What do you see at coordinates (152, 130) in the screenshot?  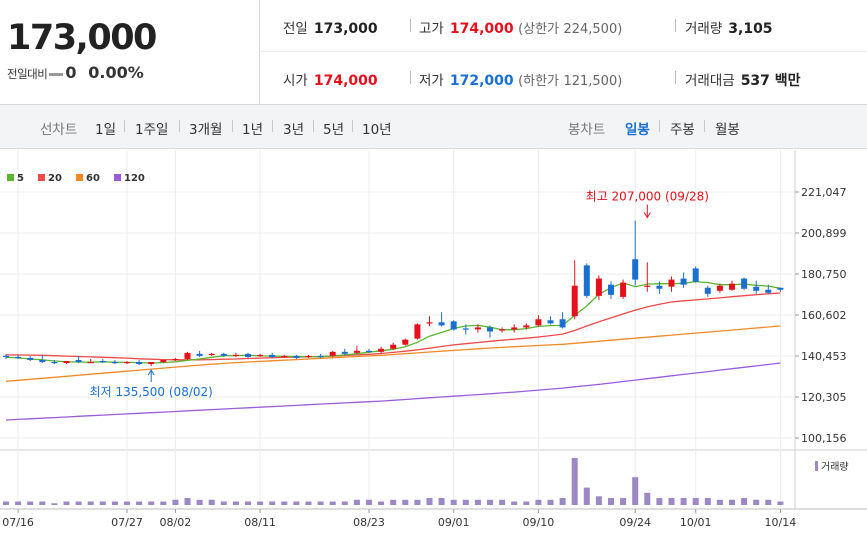 I see `period-1w: 1주일` at bounding box center [152, 130].